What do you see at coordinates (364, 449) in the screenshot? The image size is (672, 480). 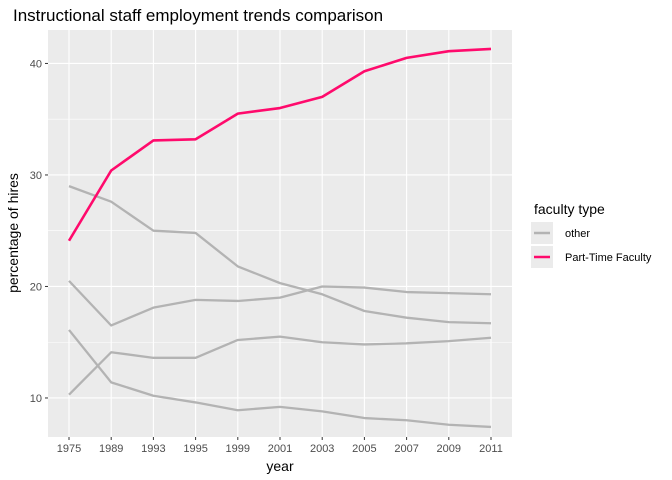 I see `x-tick-label-2005: 2005` at bounding box center [364, 449].